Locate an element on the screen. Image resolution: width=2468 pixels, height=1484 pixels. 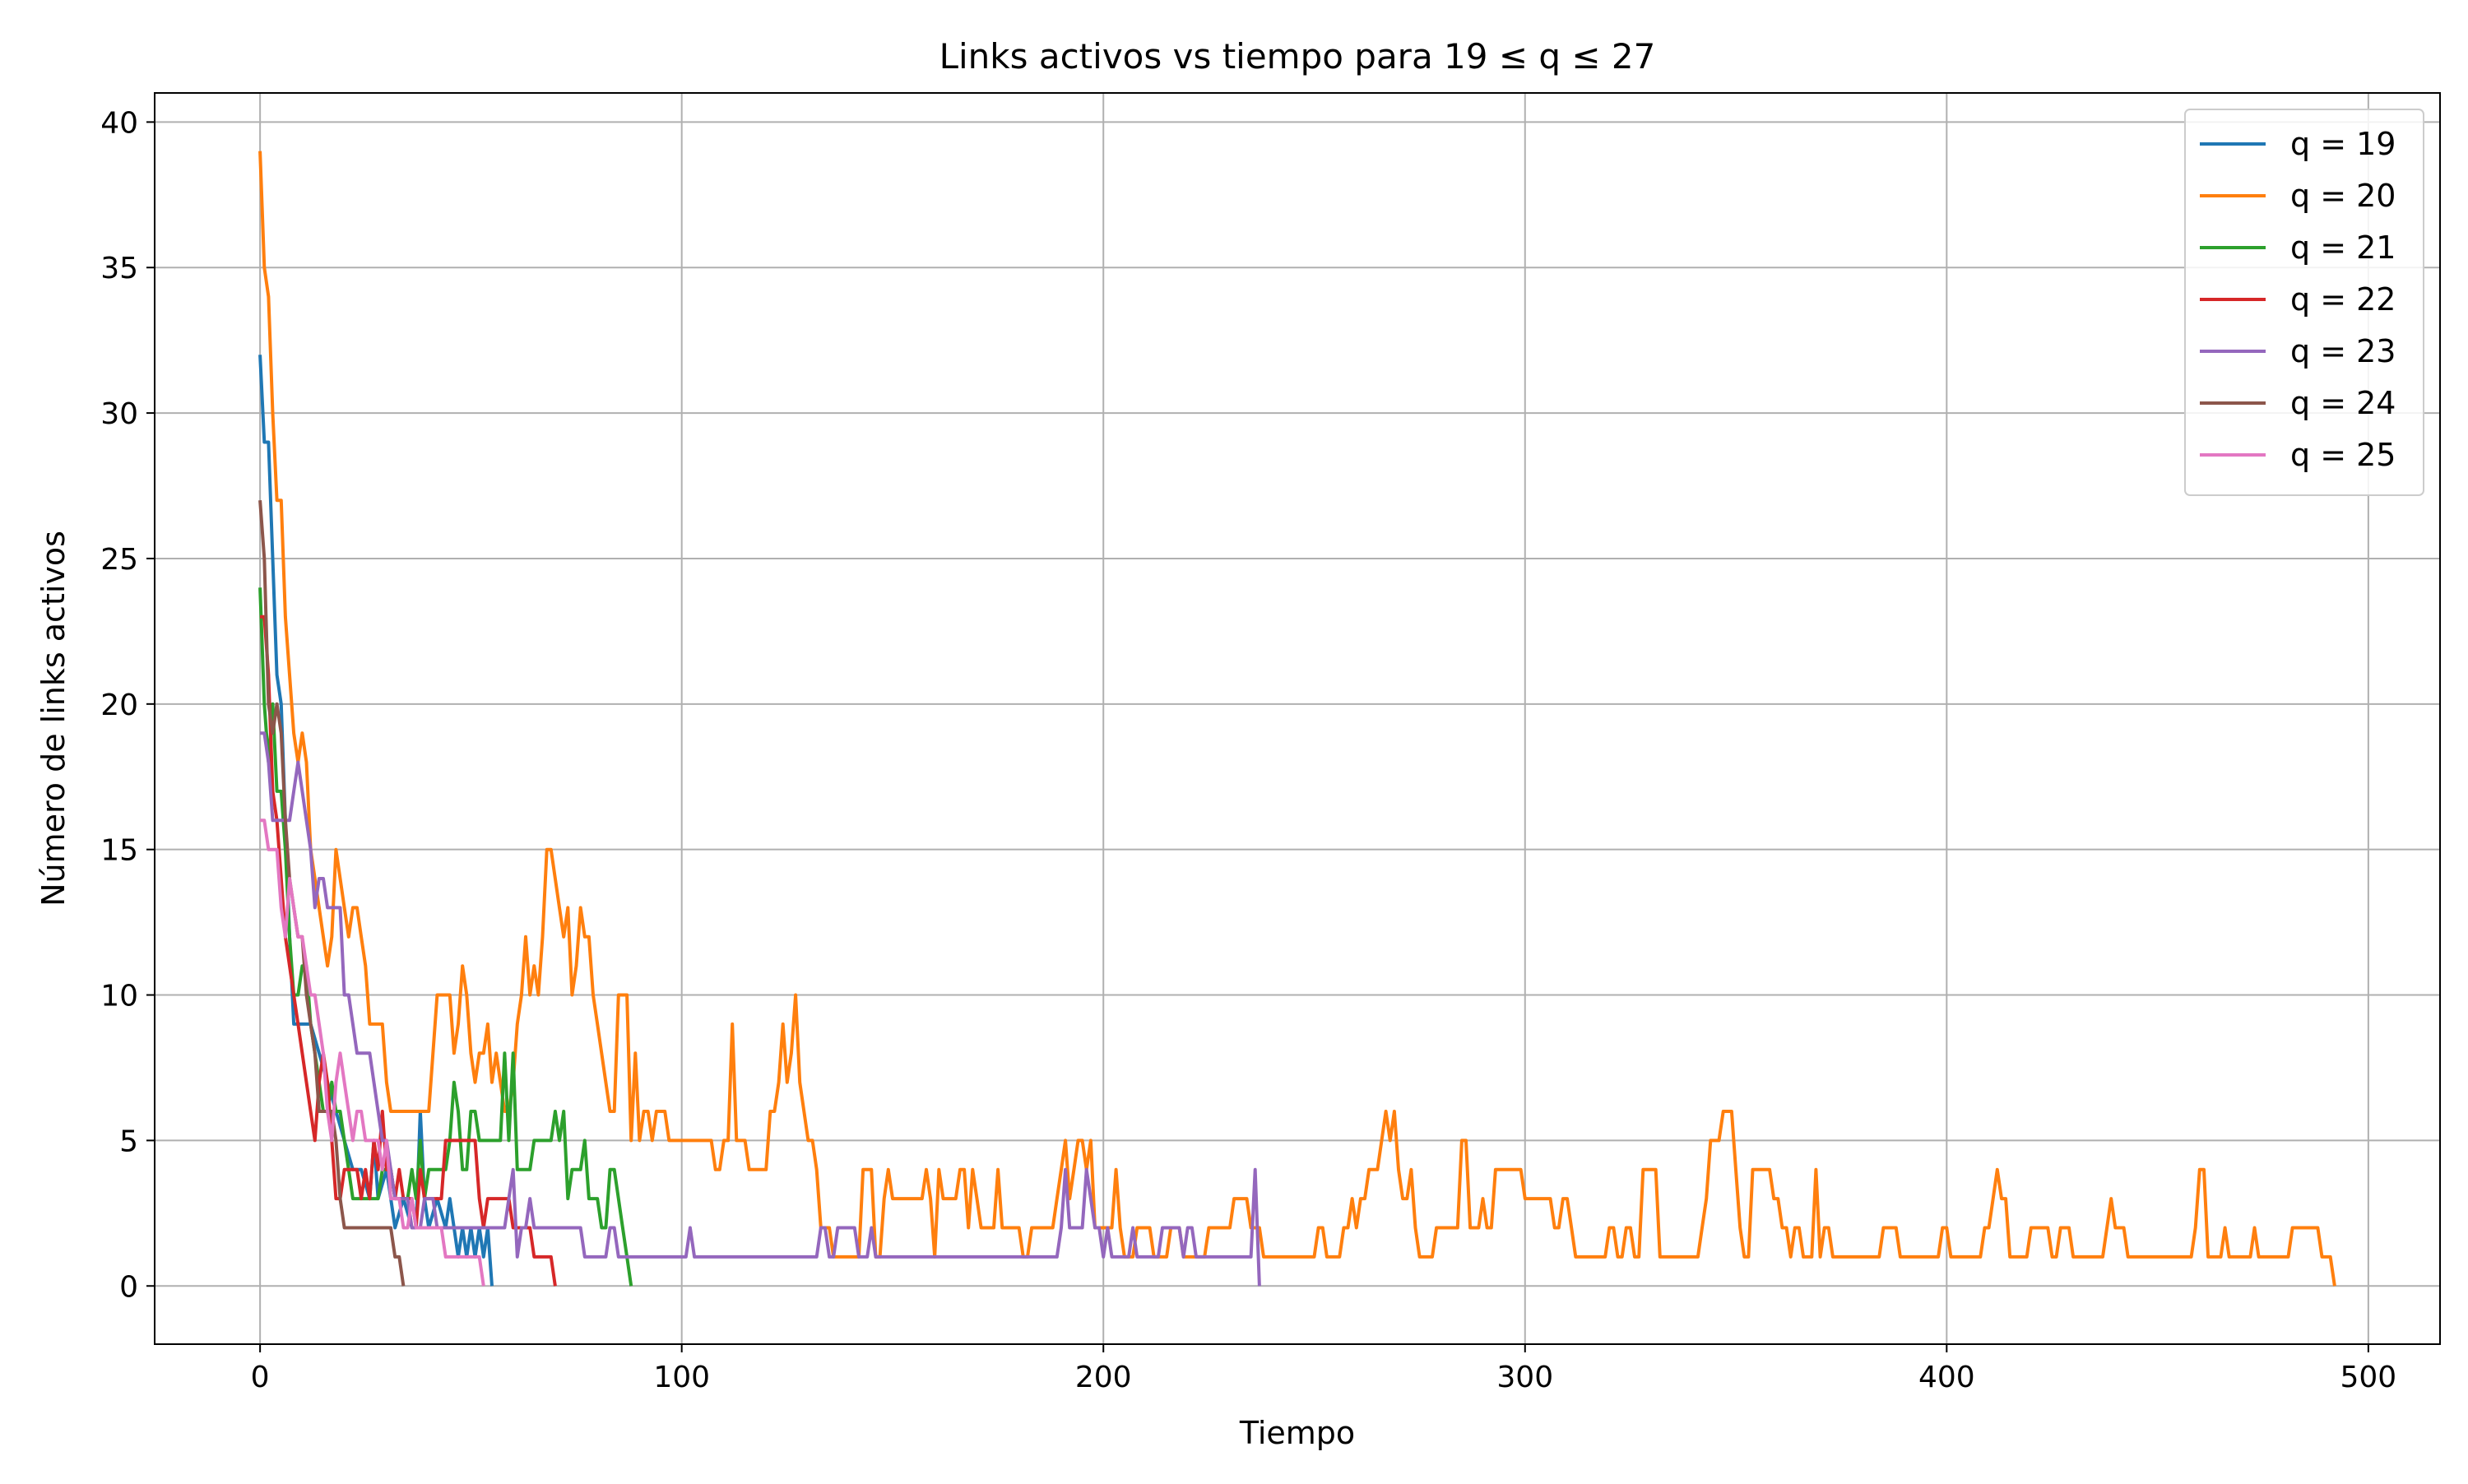
y-tick-label: 20 is located at coordinates (119, 705).